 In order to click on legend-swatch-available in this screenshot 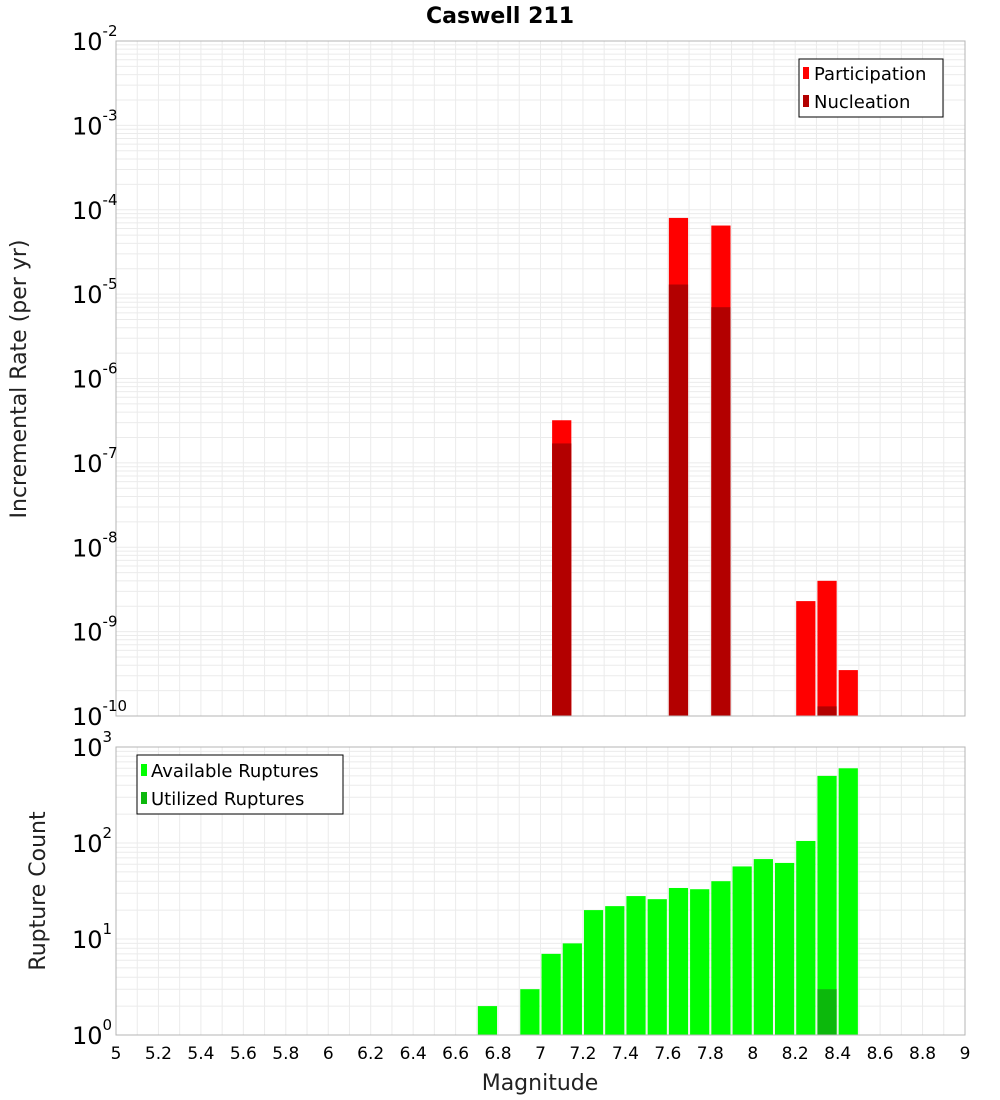, I will do `click(144, 770)`.